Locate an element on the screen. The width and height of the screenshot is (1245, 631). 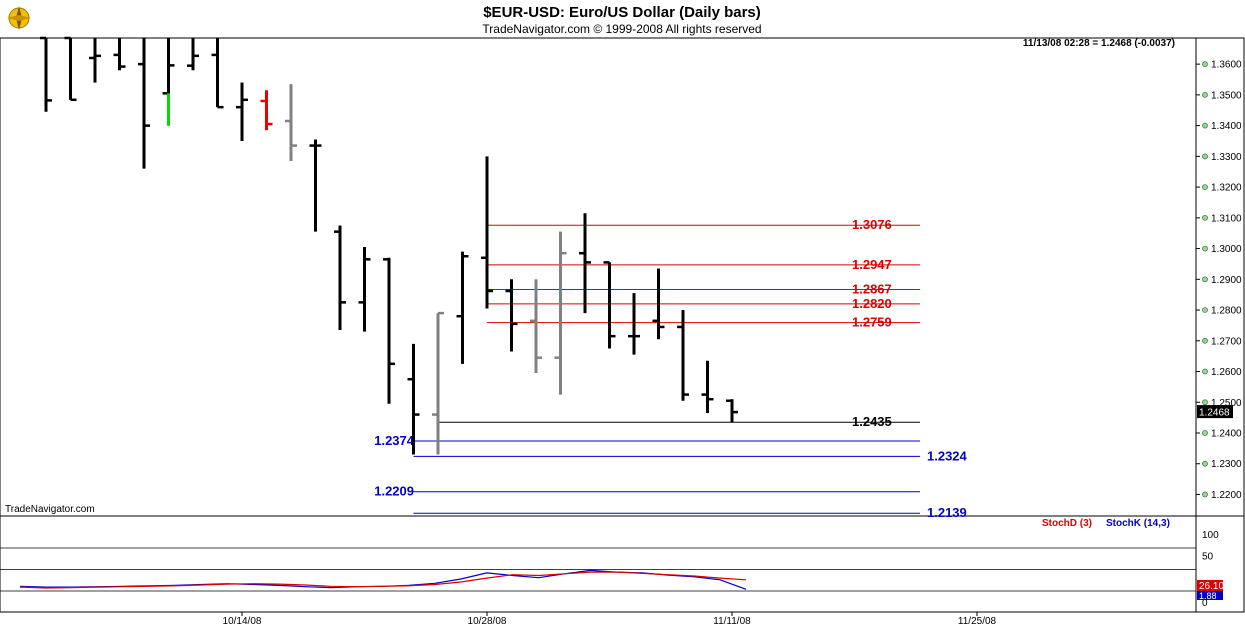
stoch-axis-labels: 100 50 0 is located at coordinates (1210, 569).